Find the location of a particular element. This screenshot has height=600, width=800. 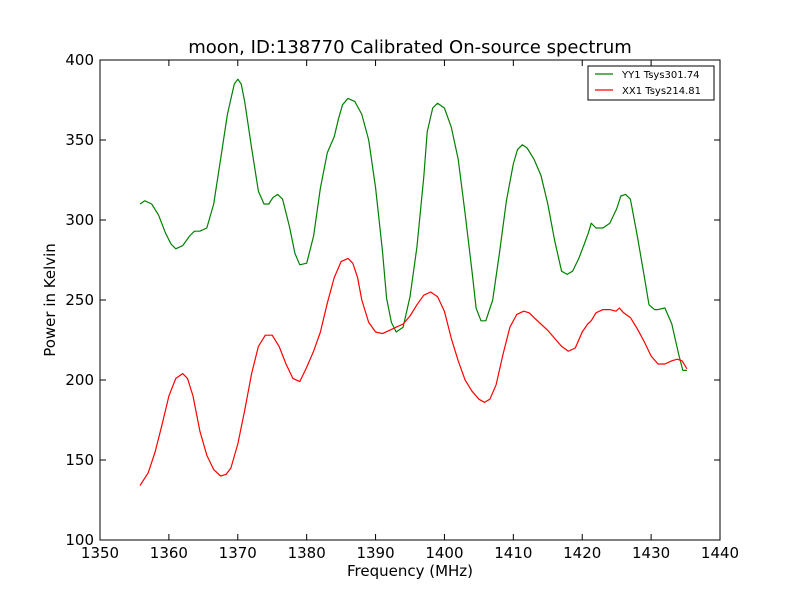

x-tick-label: 1370 is located at coordinates (238, 553).